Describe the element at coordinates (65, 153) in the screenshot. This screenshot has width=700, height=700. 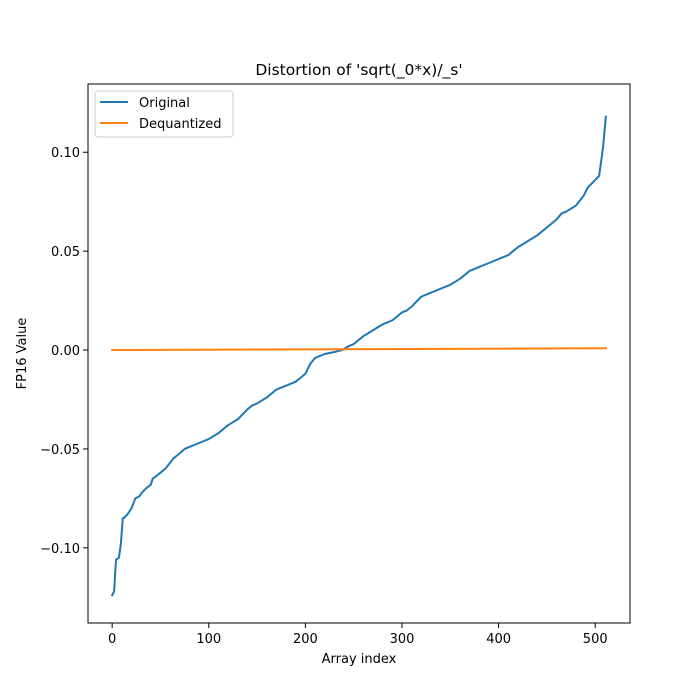
I see `y-tick-label: 0.10` at that location.